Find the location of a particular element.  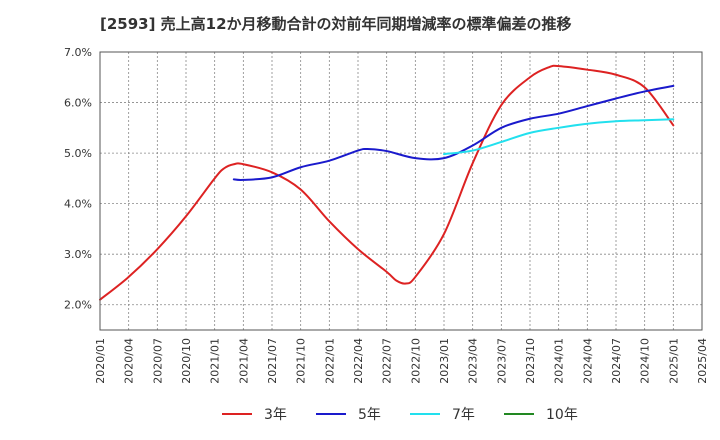

y-tick-label: 7.0% is located at coordinates (78, 52).